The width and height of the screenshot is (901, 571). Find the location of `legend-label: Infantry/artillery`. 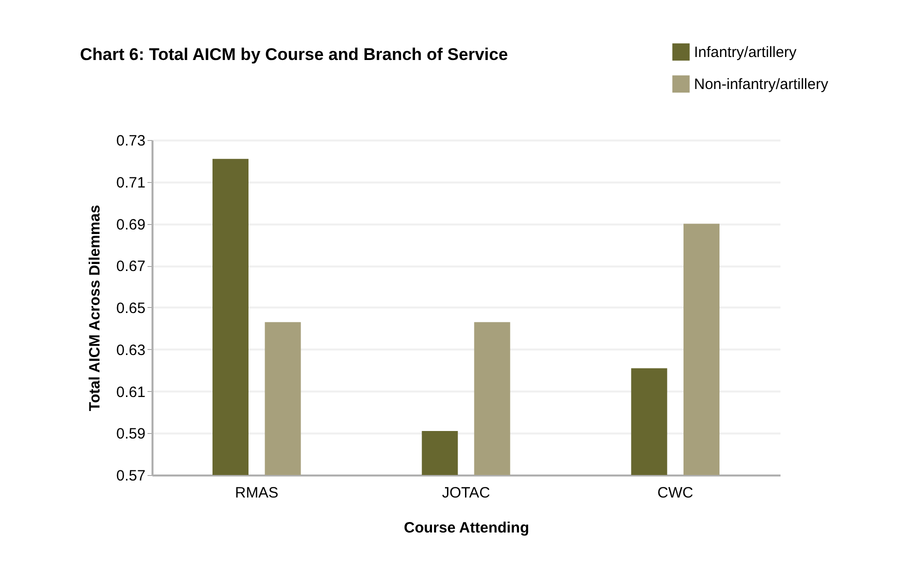

legend-label: Infantry/artillery is located at coordinates (746, 52).